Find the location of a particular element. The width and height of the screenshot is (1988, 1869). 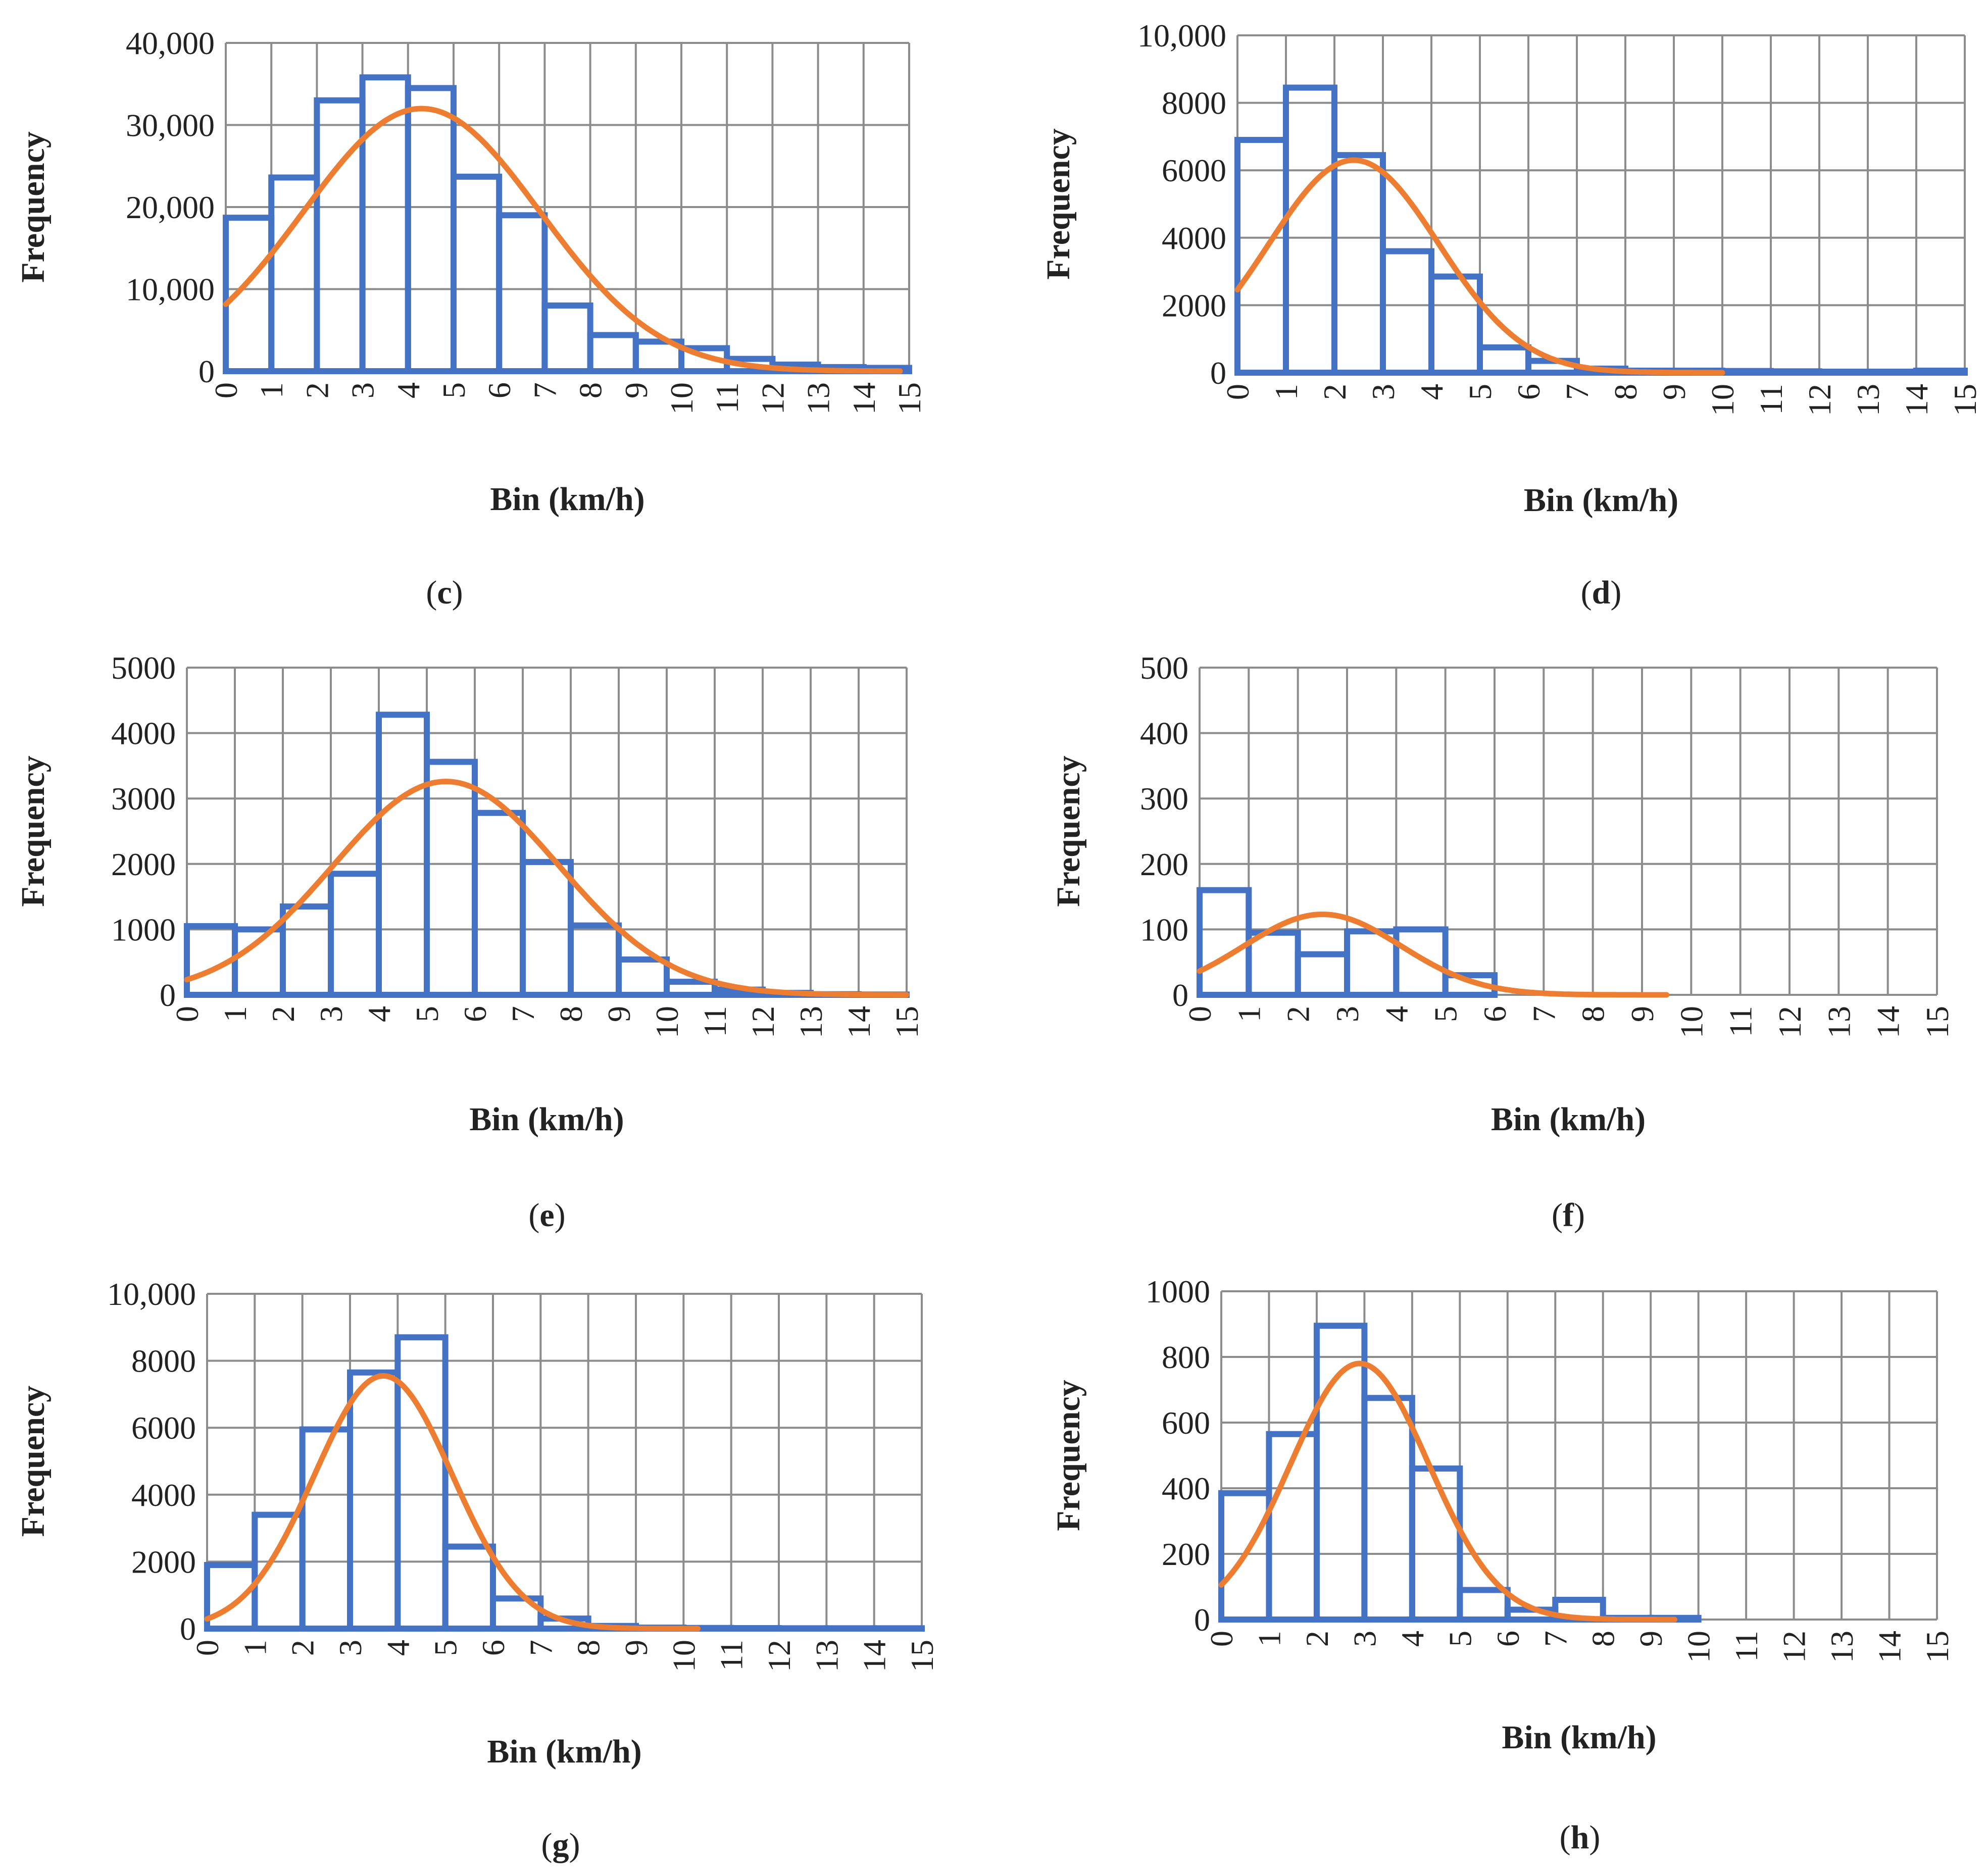

y-tick-label: 400 is located at coordinates (1164, 734).